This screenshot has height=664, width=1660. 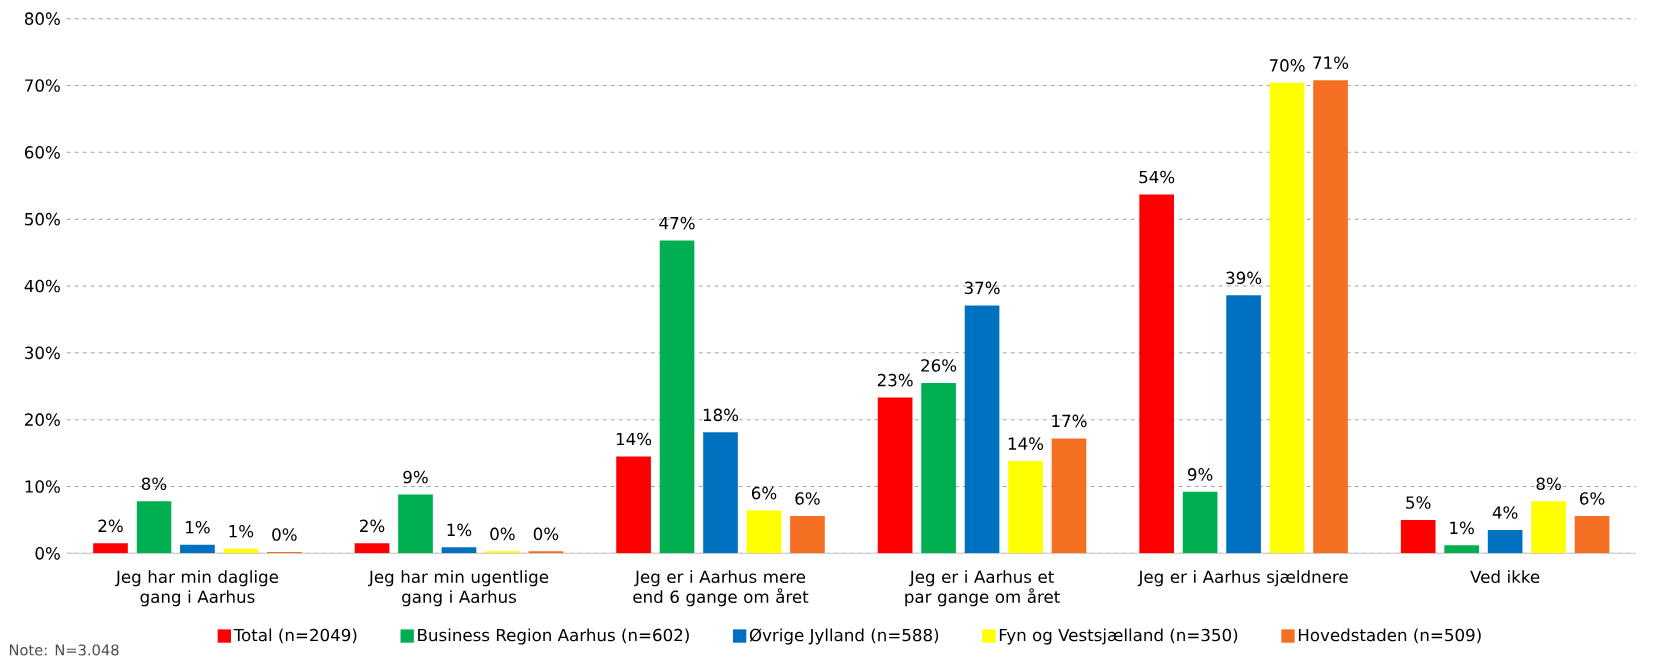 What do you see at coordinates (844, 636) in the screenshot?
I see `legend-label: Øvrige Jylland (n=588)` at bounding box center [844, 636].